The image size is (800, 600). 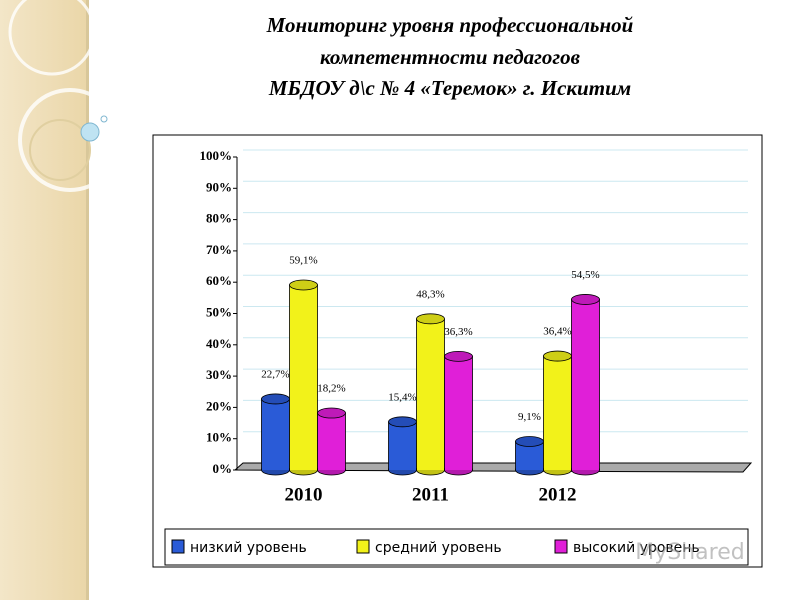 What do you see at coordinates (219, 280) in the screenshot?
I see `y-tick-label: 60%` at bounding box center [219, 280].